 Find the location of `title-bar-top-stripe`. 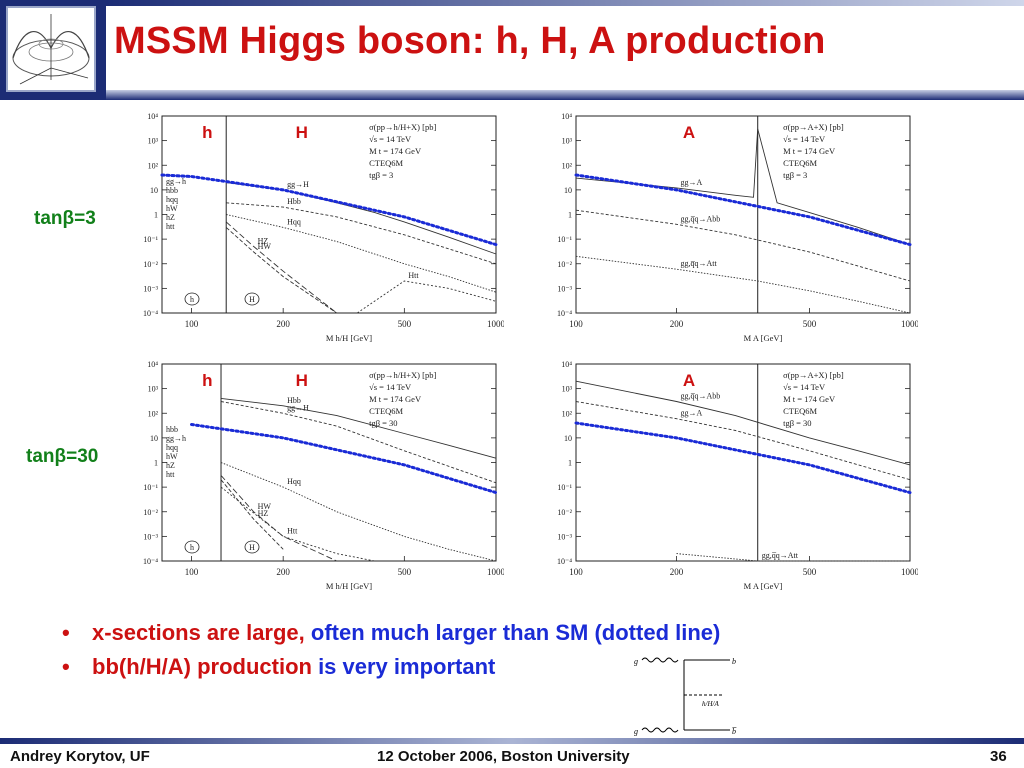

title-bar-top-stripe is located at coordinates (565, 3).